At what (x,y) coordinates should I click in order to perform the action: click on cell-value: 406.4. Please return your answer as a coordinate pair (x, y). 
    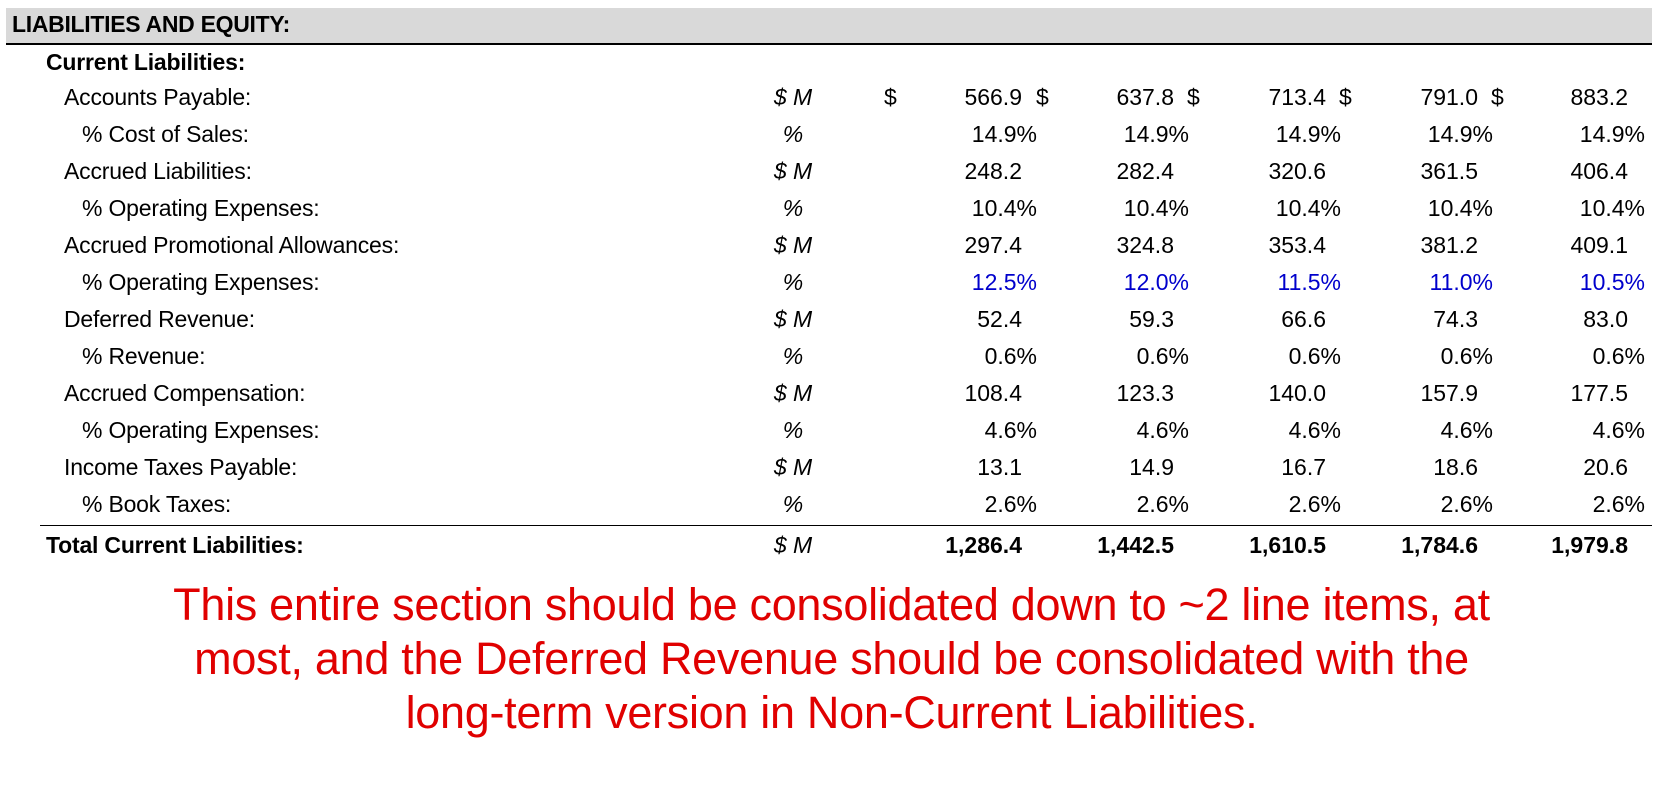
    Looking at the image, I should click on (1599, 171).